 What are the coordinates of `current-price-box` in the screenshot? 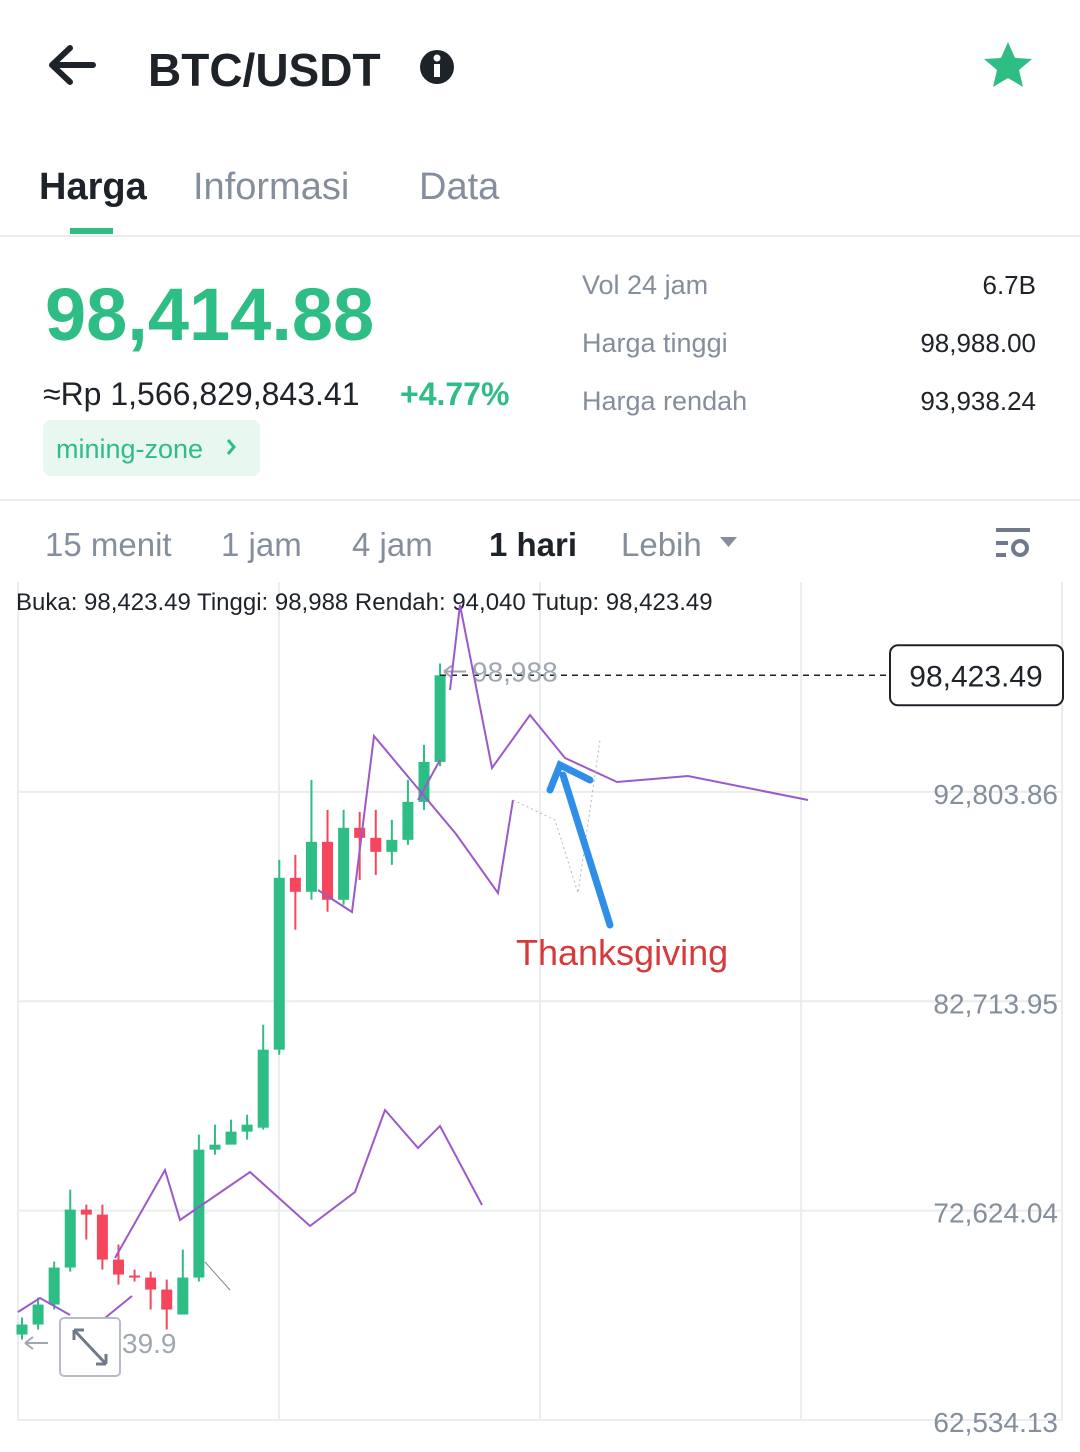 It's located at (976, 675).